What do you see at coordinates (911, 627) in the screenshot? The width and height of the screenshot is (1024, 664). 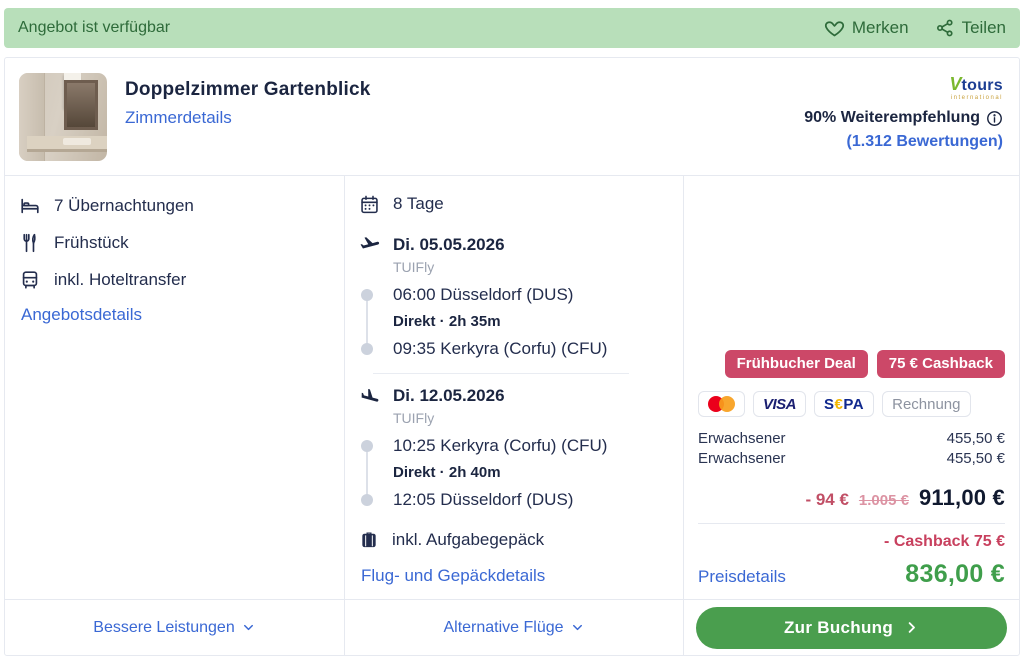 I see `chevron-right-icon` at bounding box center [911, 627].